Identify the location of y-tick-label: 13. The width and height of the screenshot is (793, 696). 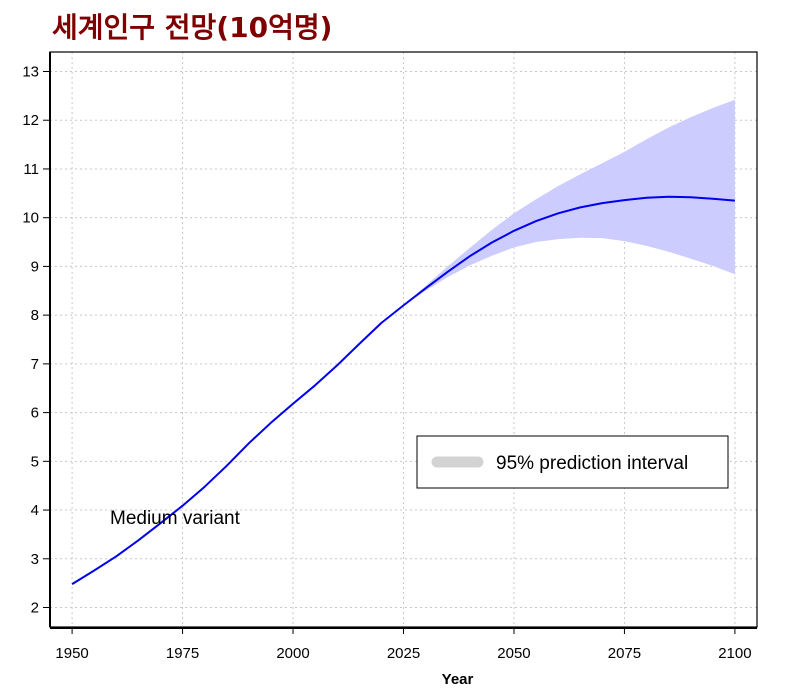
(30, 71).